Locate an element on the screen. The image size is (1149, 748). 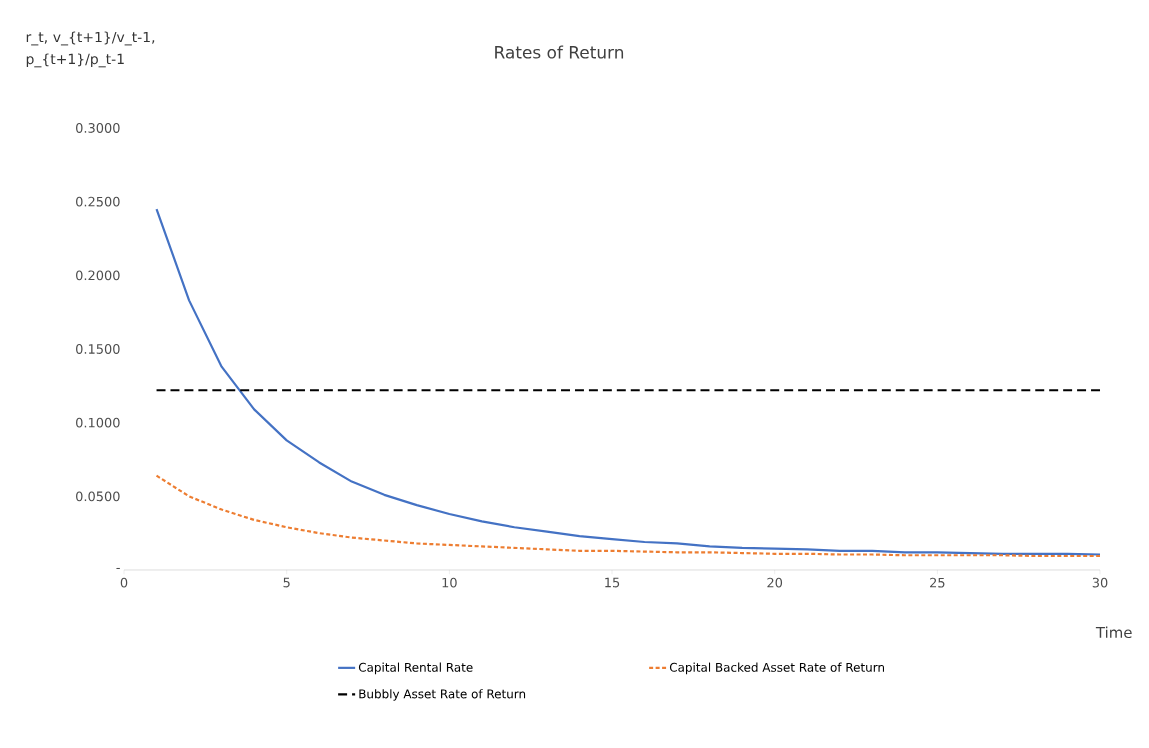
chart-title: Rates of Return is located at coordinates (559, 52).